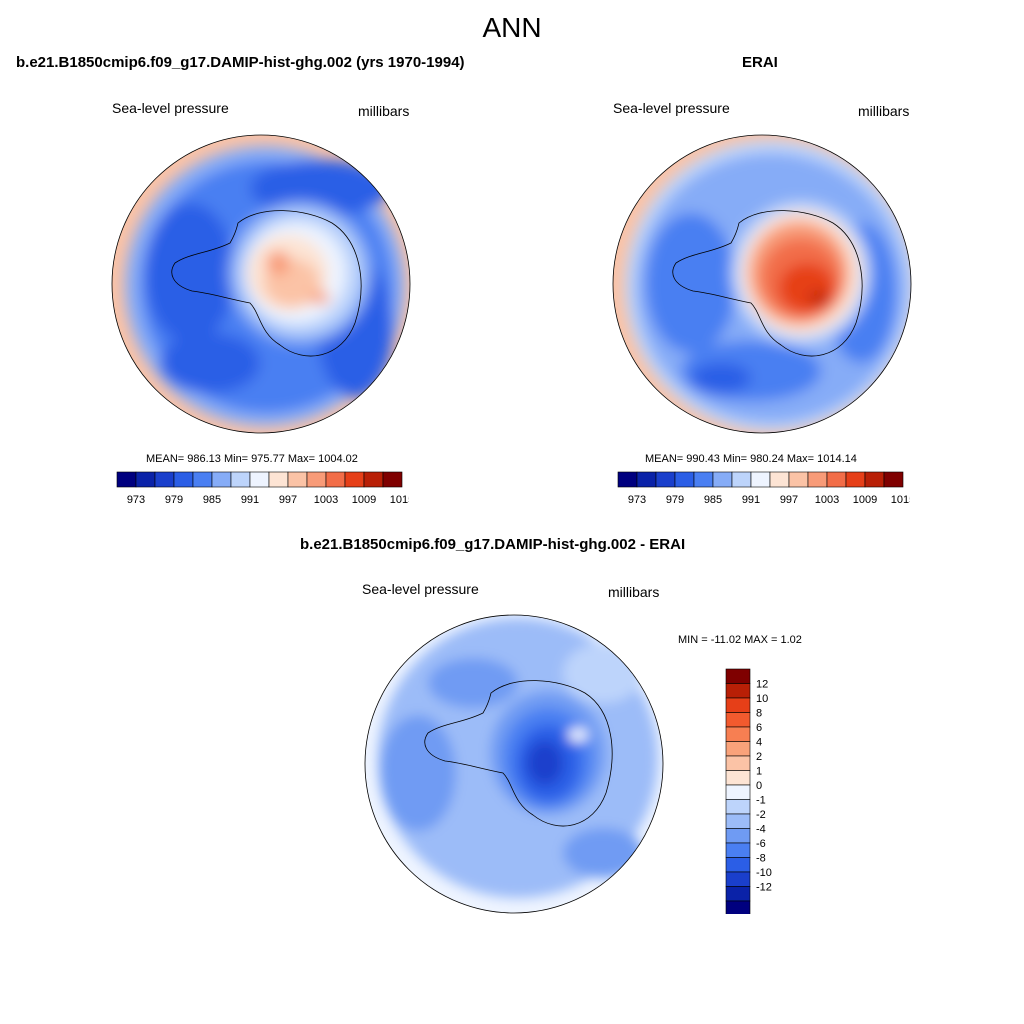 The width and height of the screenshot is (1024, 1024). Describe the element at coordinates (764, 873) in the screenshot. I see `colorbar-tick-label: -10` at that location.